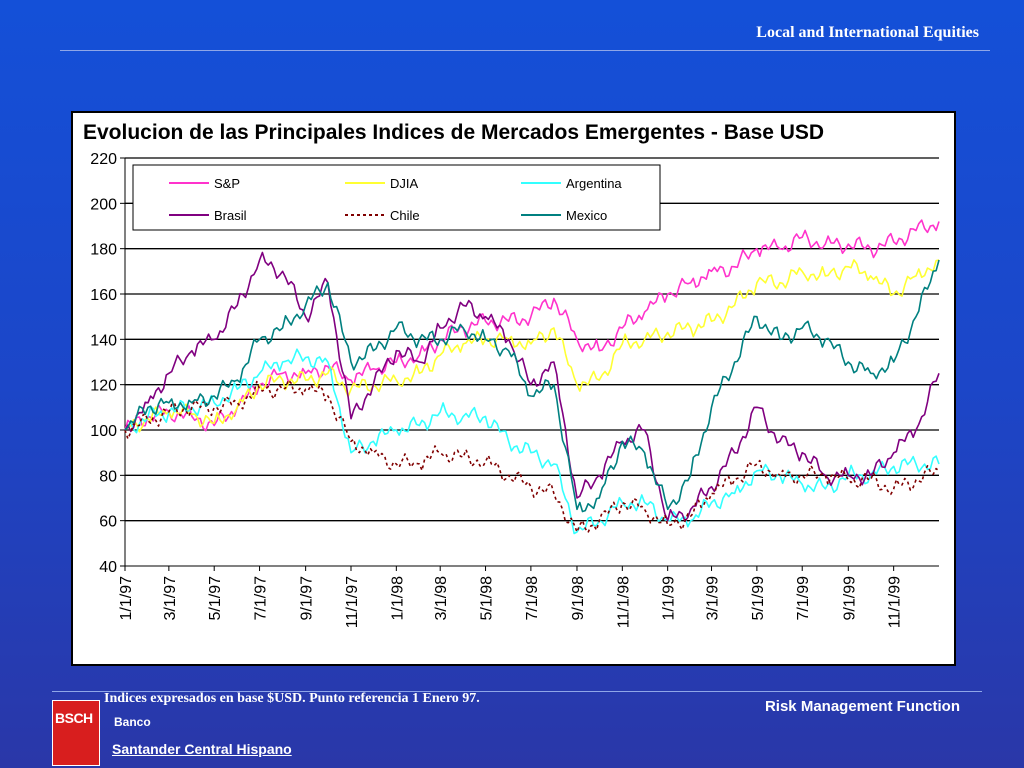 The width and height of the screenshot is (1024, 768). Describe the element at coordinates (103, 159) in the screenshot. I see `y-tick-label: 220` at that location.